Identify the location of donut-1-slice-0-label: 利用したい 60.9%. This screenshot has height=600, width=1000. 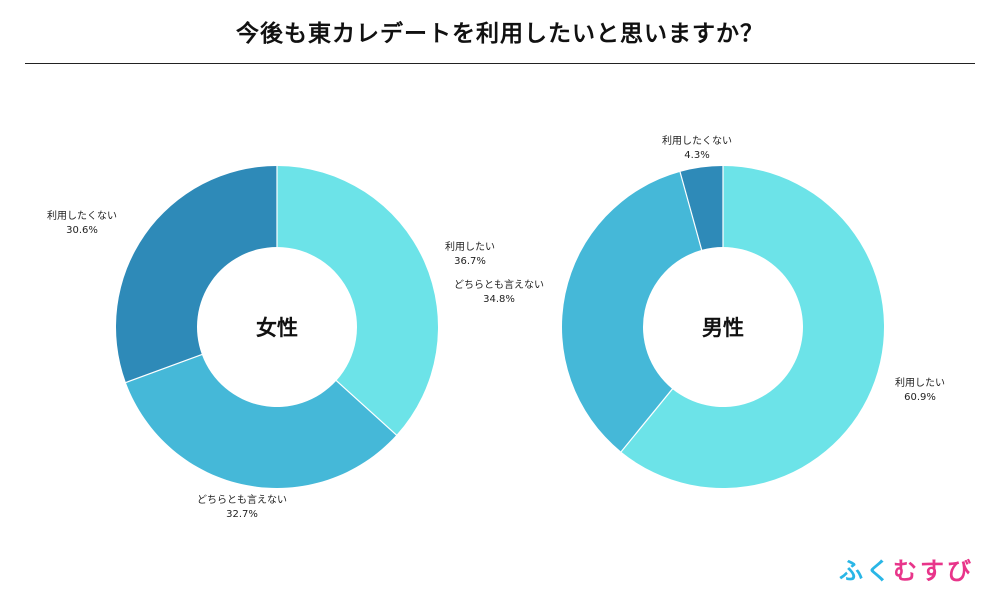
(920, 390).